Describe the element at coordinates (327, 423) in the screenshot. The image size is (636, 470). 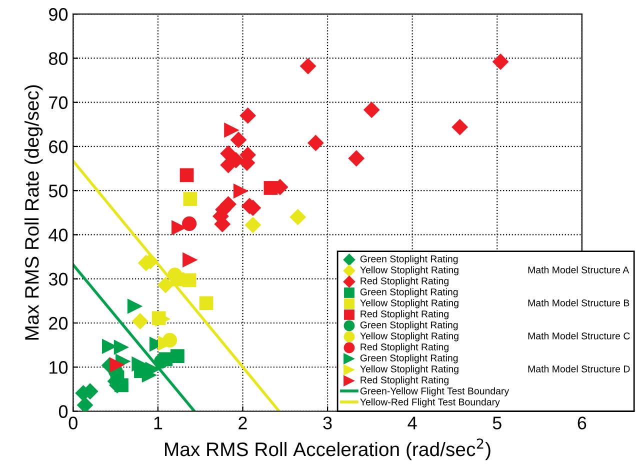
I see `x-tick-label: 3` at that location.